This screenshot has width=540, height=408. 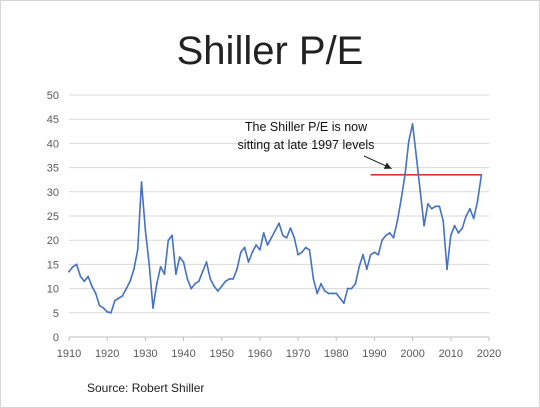 What do you see at coordinates (53, 120) in the screenshot?
I see `y-tick-label: 45` at bounding box center [53, 120].